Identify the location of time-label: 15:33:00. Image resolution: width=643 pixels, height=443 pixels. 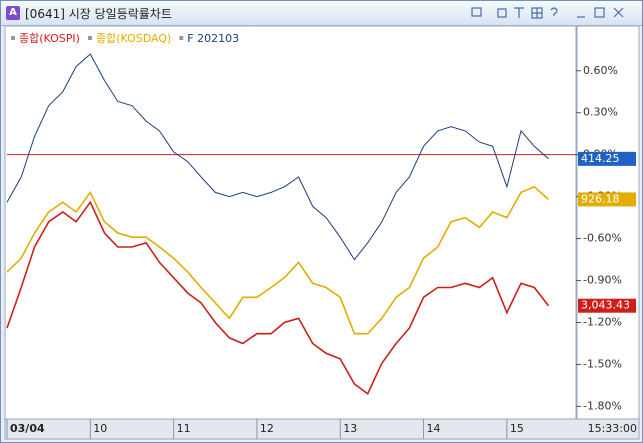
(612, 428).